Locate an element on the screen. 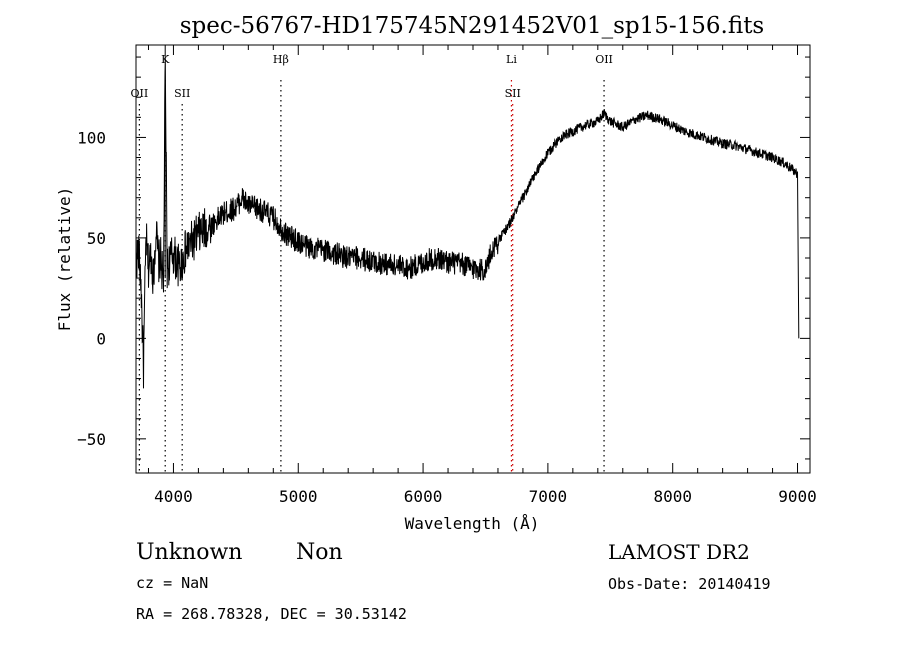  x-tick-label: 9000 is located at coordinates (797, 496).